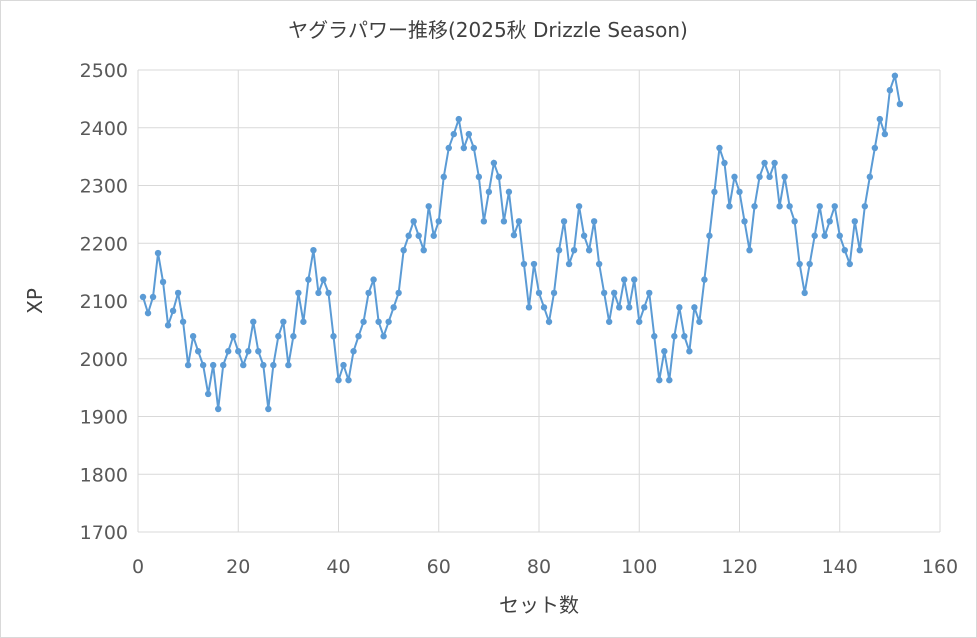 The image size is (977, 638). I want to click on x-tick-label: 20, so click(238, 567).